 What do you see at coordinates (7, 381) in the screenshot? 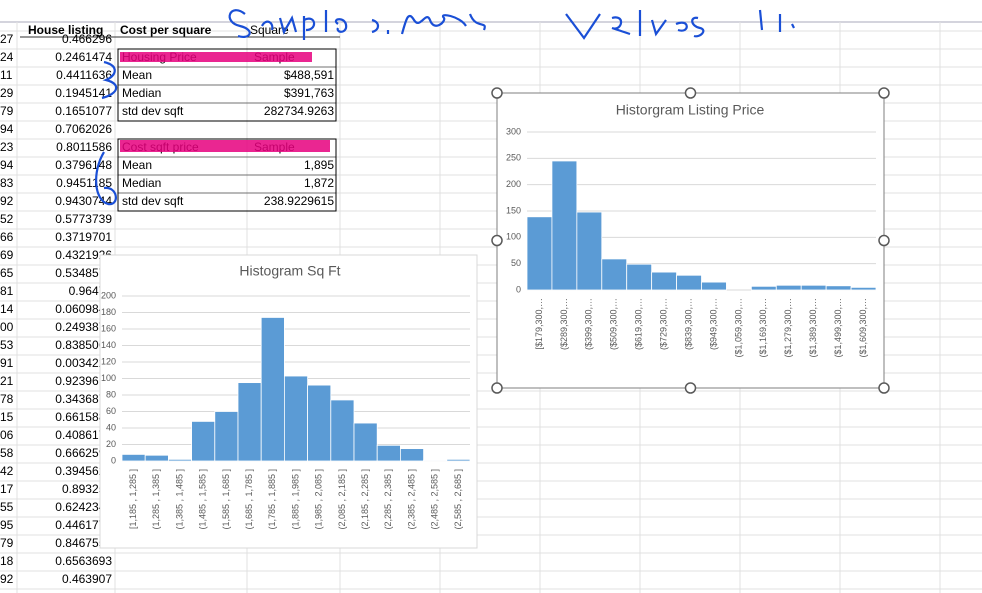
I see `row-number: 21` at bounding box center [7, 381].